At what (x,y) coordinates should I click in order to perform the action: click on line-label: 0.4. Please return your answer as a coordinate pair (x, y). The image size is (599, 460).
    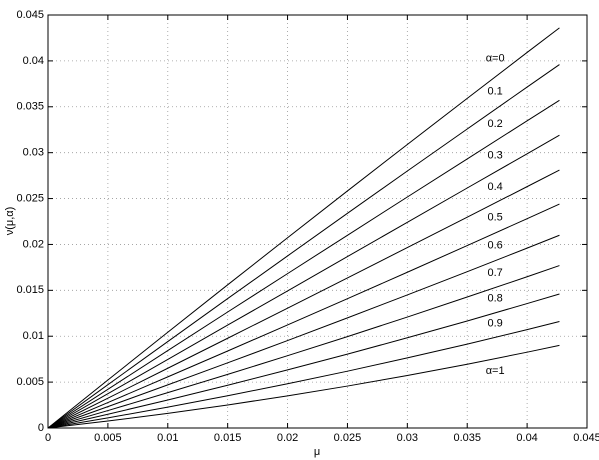
    Looking at the image, I should click on (495, 187).